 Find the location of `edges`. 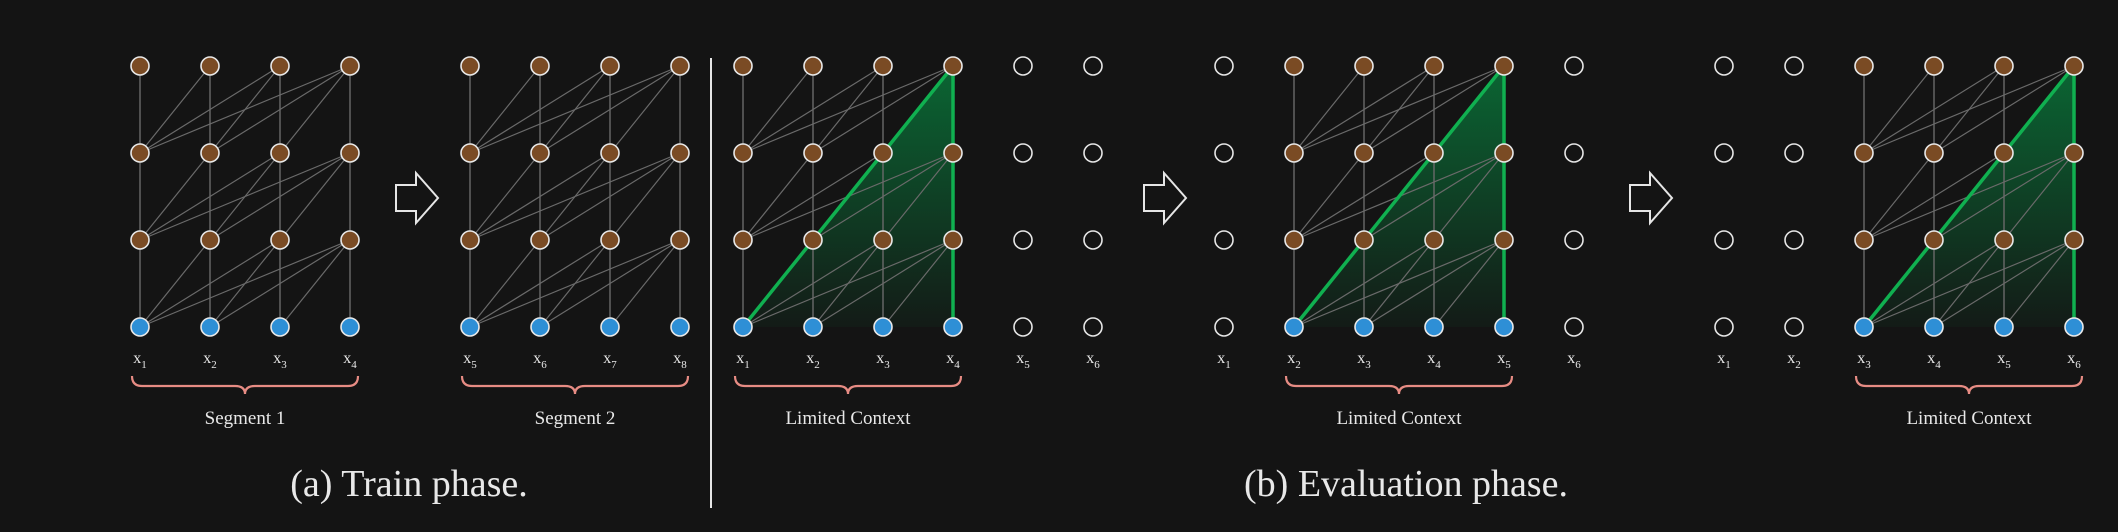

edges is located at coordinates (575, 196).